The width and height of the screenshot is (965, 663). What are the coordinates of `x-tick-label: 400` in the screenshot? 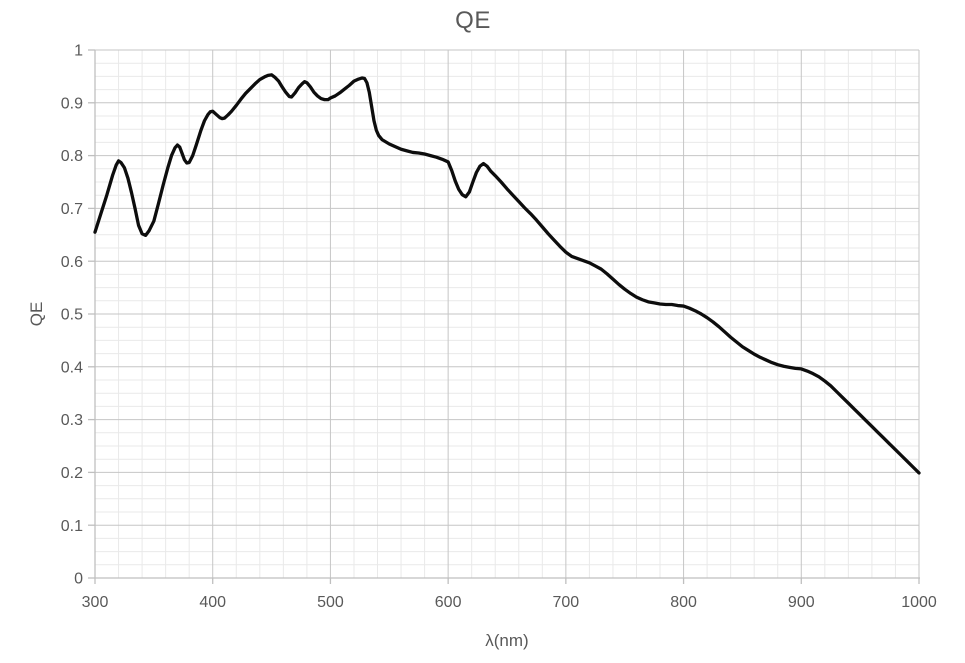 It's located at (212, 602).